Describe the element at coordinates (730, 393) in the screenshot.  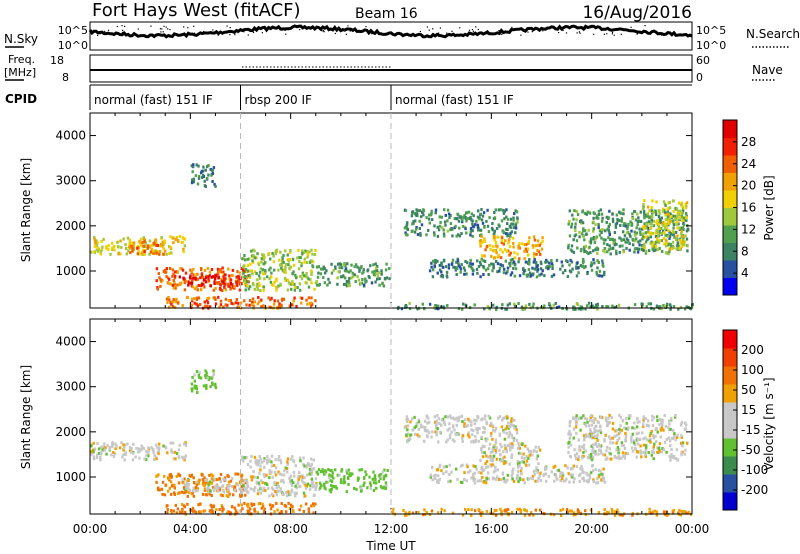
I see `colorbar-swatch` at that location.